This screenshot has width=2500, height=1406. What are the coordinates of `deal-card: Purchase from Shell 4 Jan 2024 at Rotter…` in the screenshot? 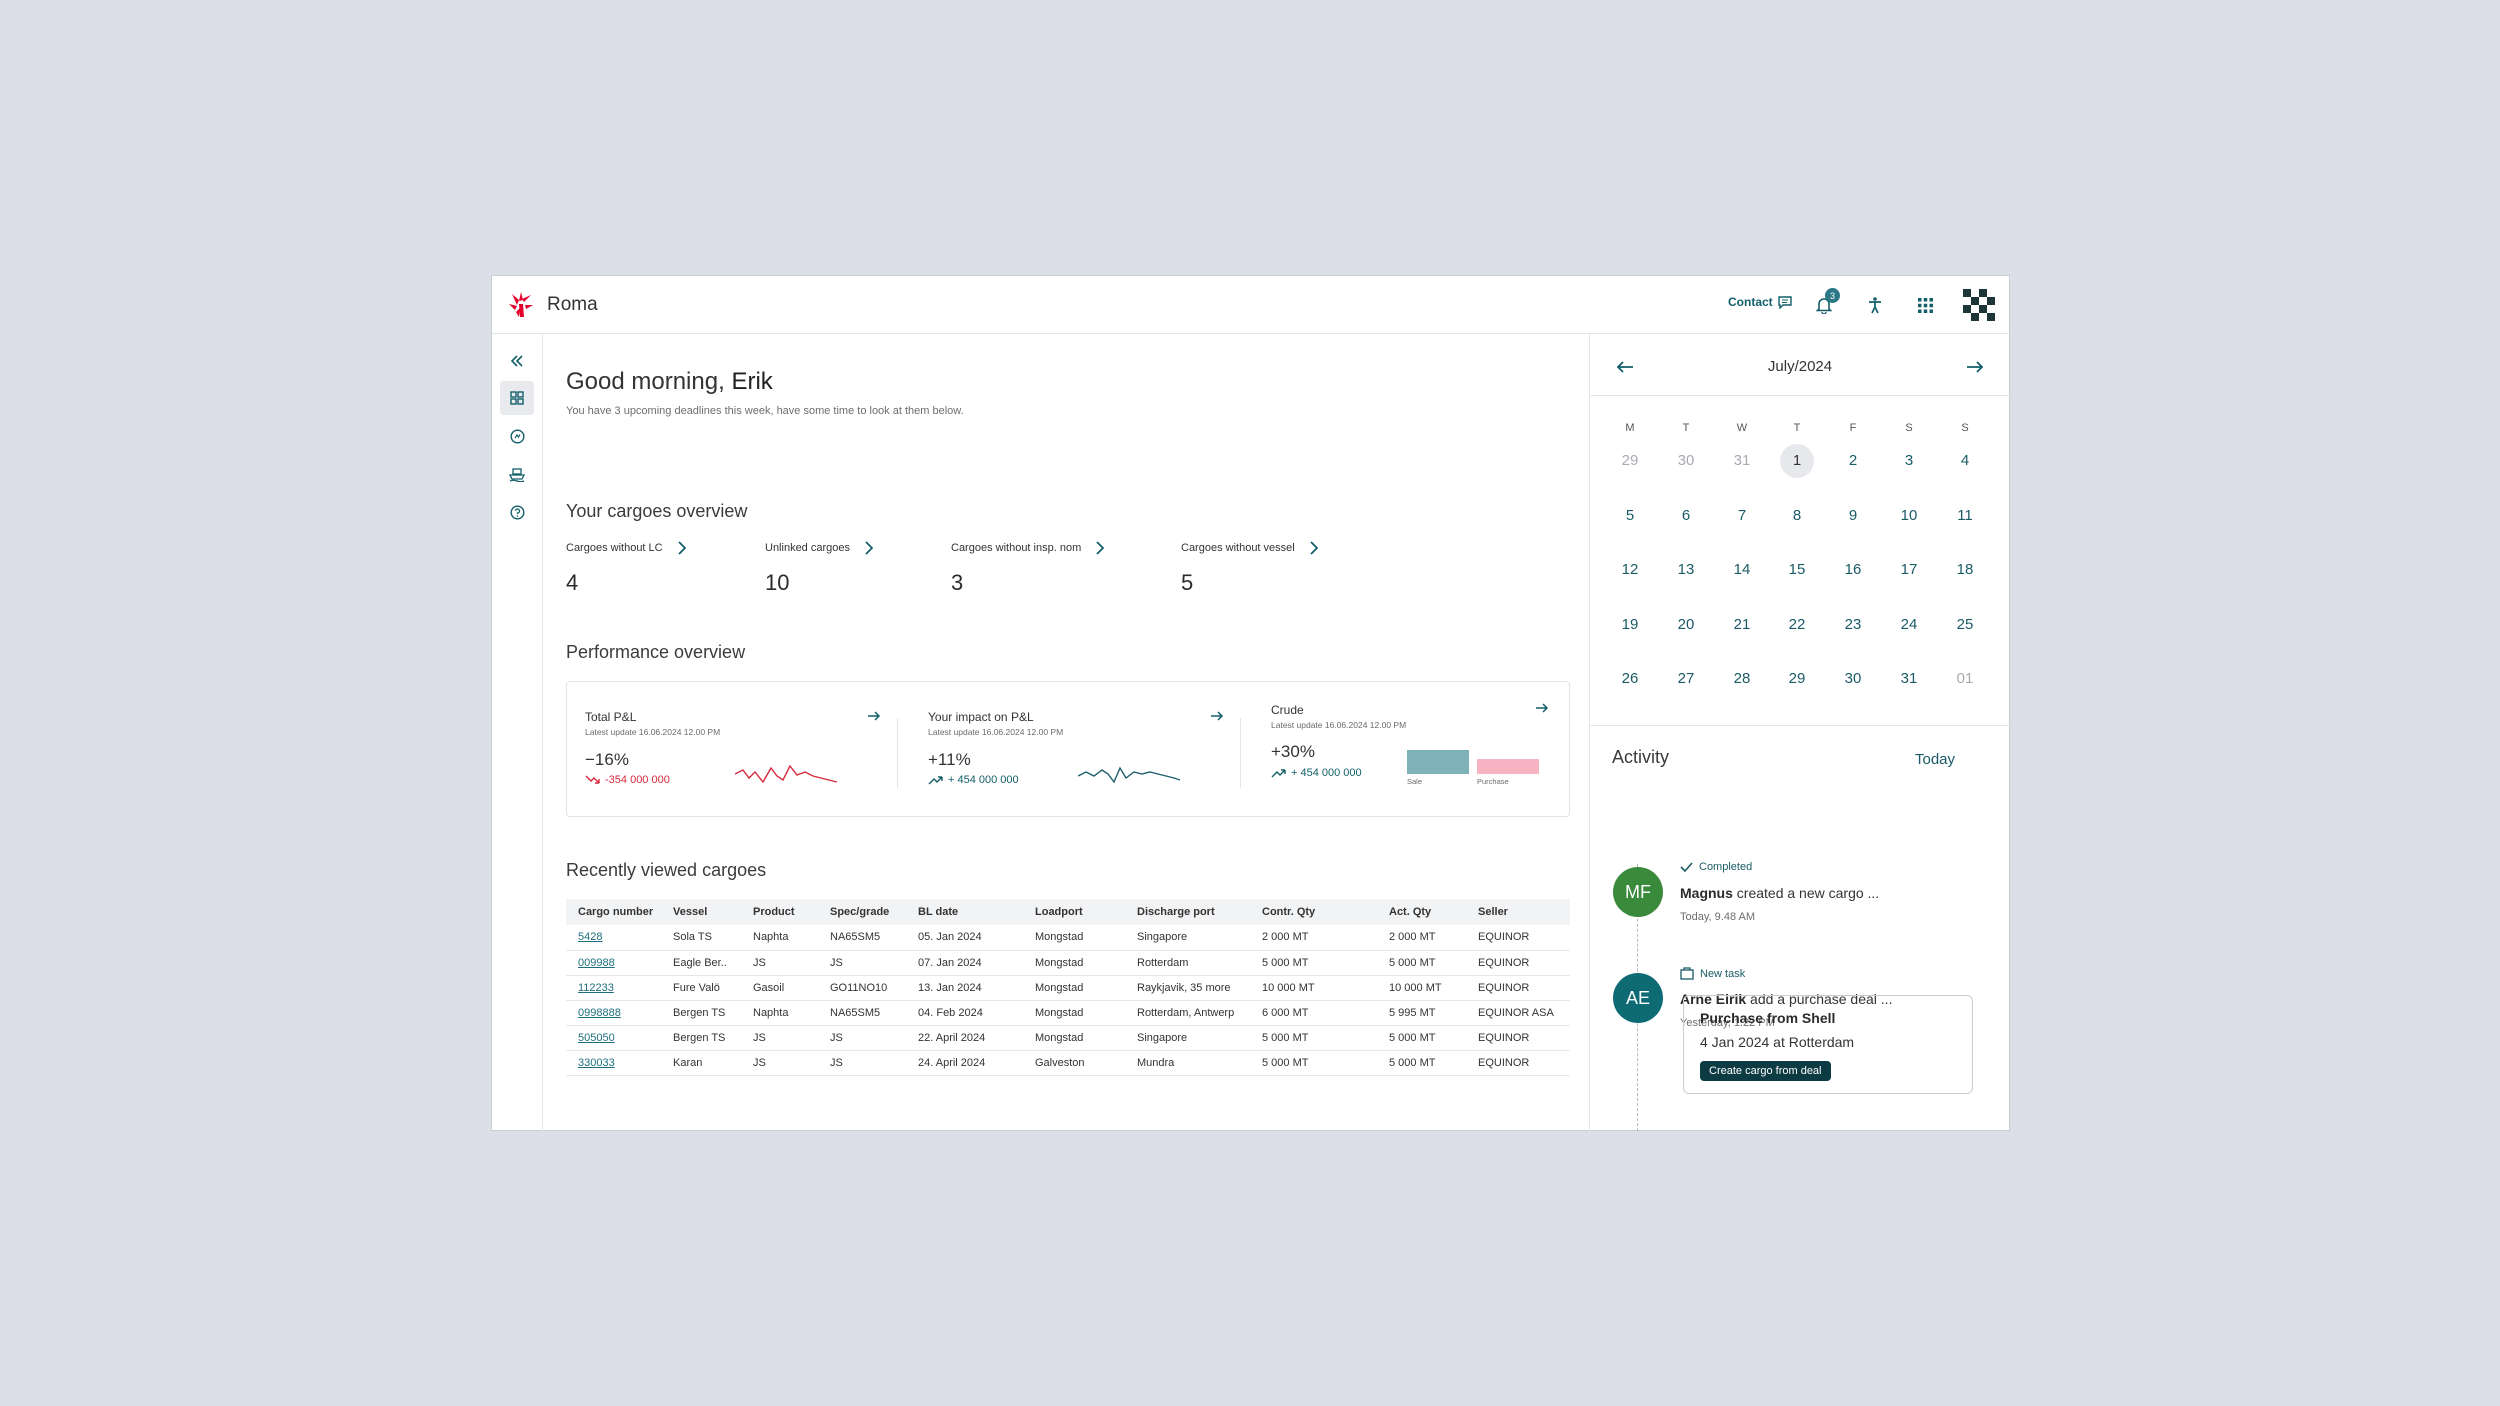 It's located at (1828, 1044).